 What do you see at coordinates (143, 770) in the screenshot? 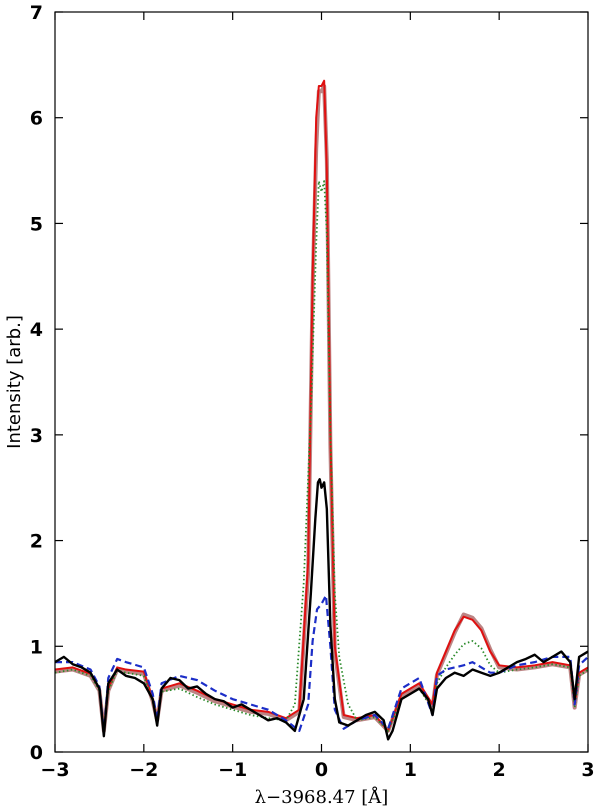
I see `x-tick-label: −2` at bounding box center [143, 770].